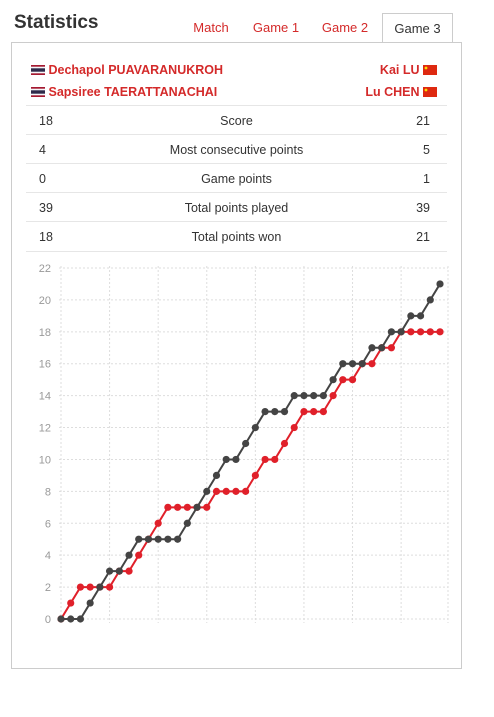 This screenshot has width=494, height=717. I want to click on thailand-flag-icon, so click(38, 92).